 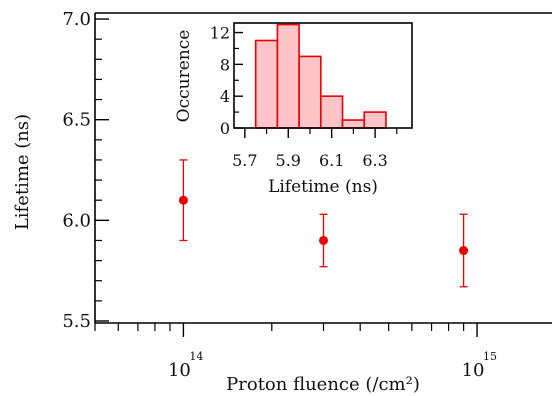 I want to click on inset-x-tick-label: 5.9, so click(x=288, y=160).